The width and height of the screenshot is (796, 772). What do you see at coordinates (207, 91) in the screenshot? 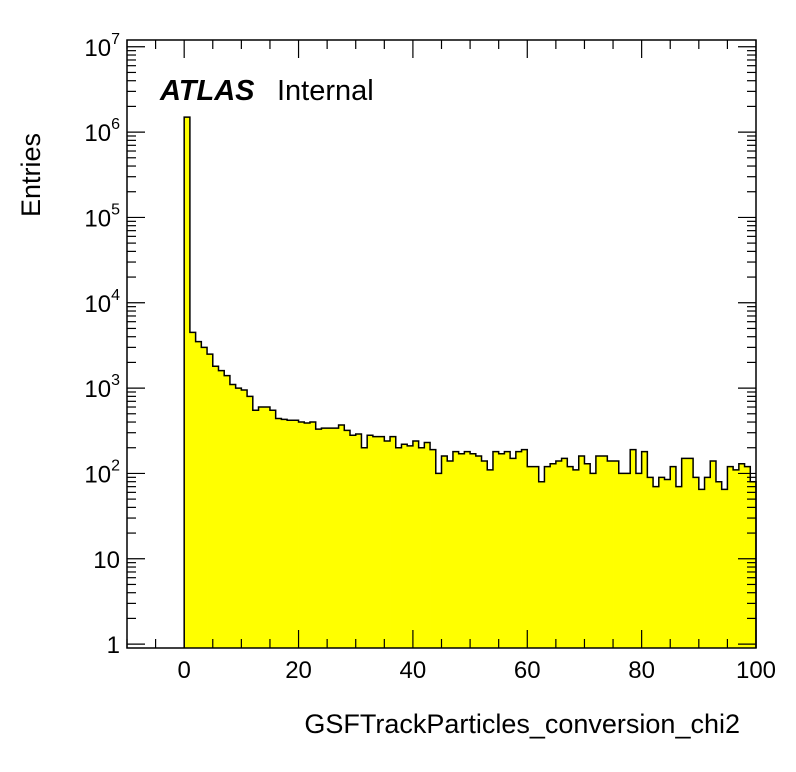
I see `atlas-label-bold: ATLAS` at bounding box center [207, 91].